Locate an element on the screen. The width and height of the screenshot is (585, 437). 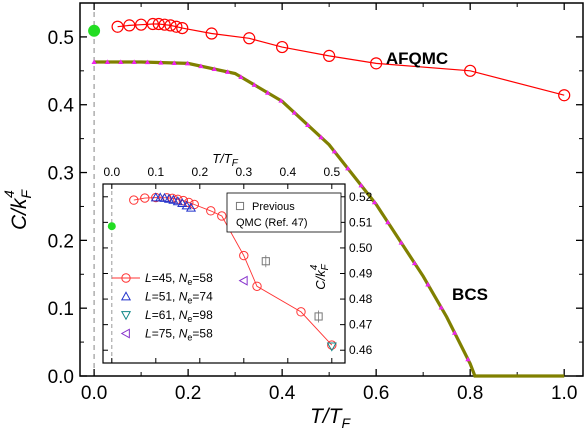
main-y-tick-label: 0.3 is located at coordinates (61, 174).